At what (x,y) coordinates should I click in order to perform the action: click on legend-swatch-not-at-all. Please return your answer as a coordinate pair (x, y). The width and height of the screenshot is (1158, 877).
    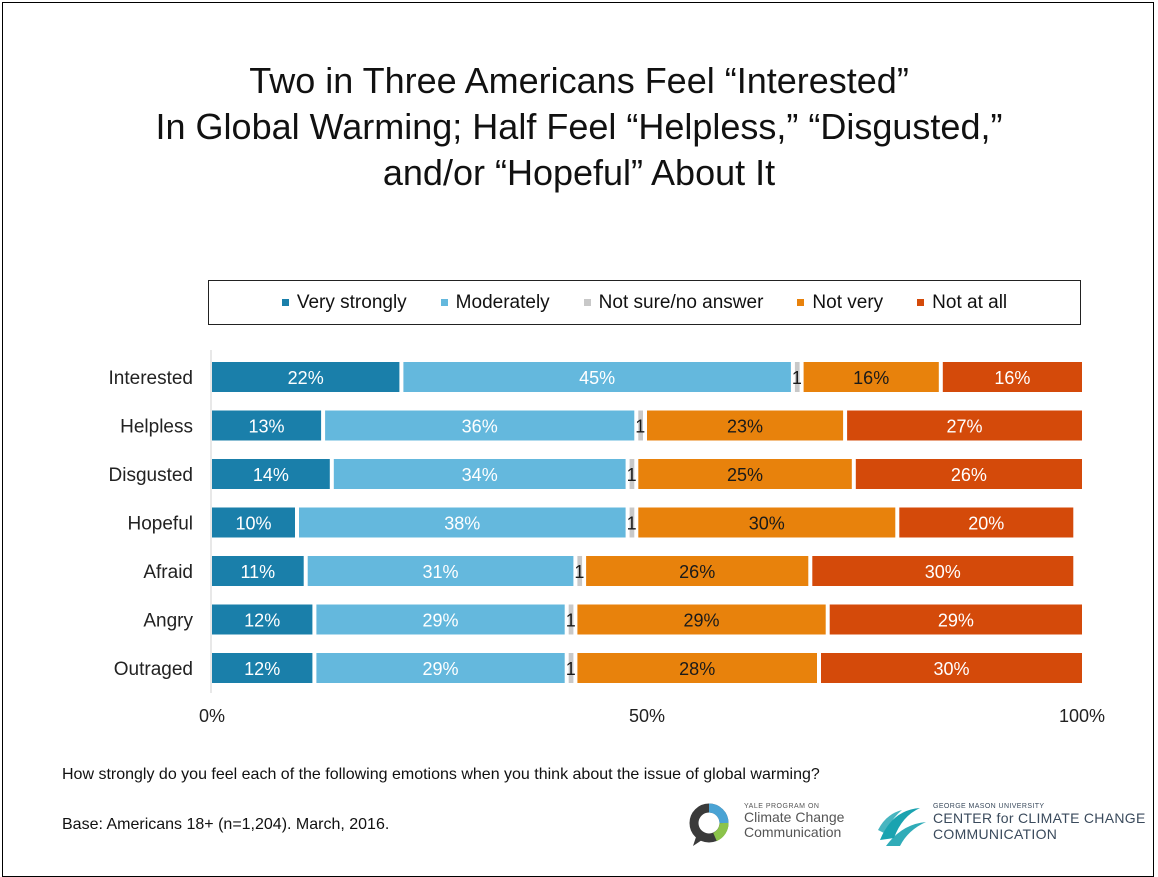
    Looking at the image, I should click on (921, 302).